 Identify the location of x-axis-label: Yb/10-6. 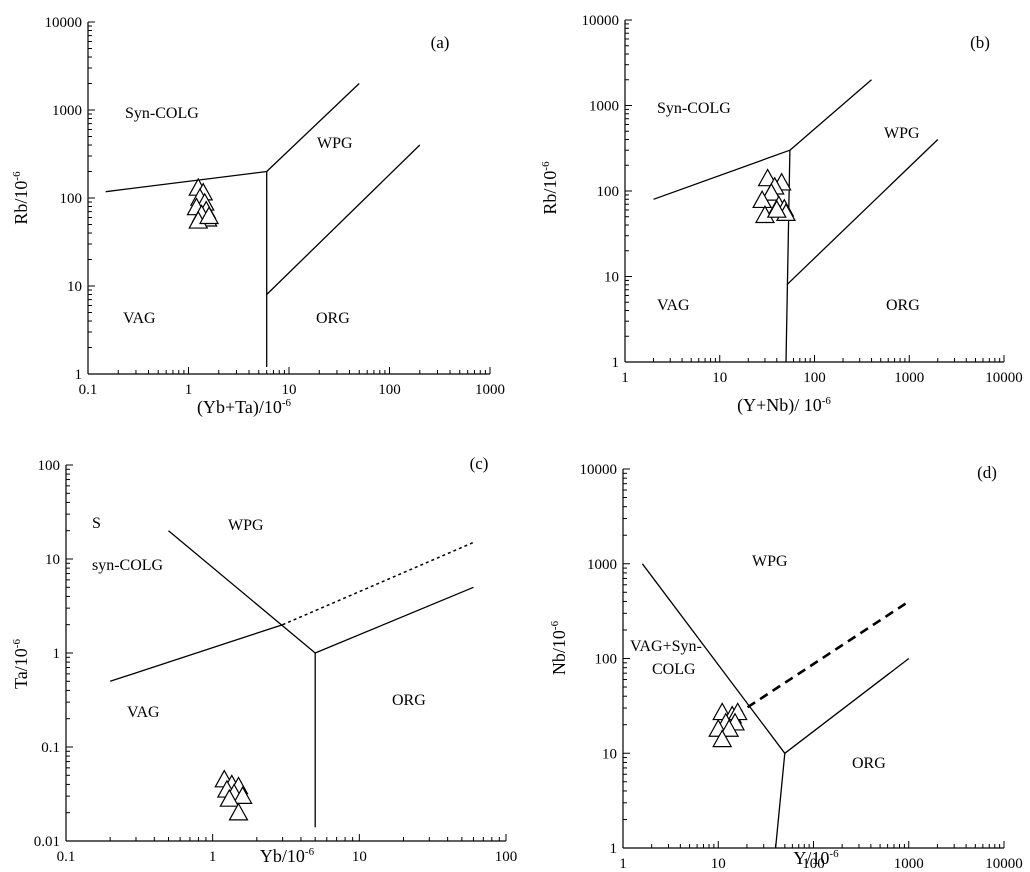
(287, 856).